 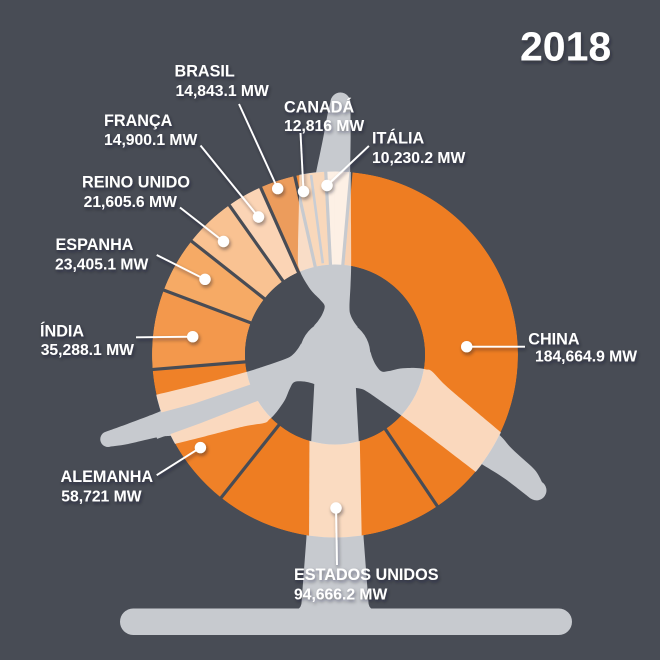 I want to click on svg-text: ALEMANHA, so click(x=107, y=477).